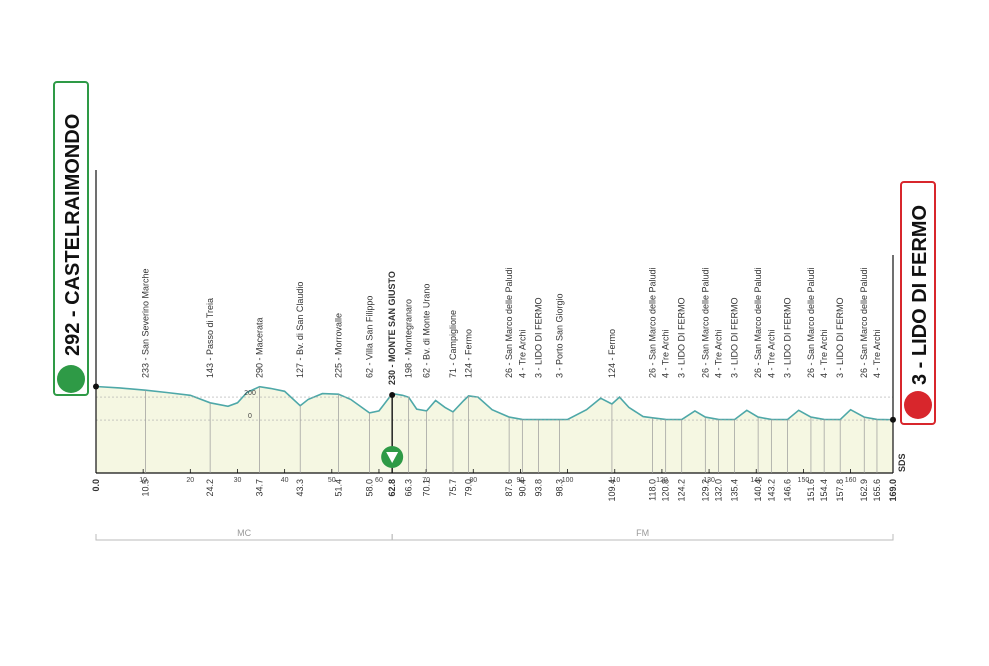  What do you see at coordinates (338, 345) in the screenshot?
I see `waypoint-name: 225 - Morrovalle` at bounding box center [338, 345].